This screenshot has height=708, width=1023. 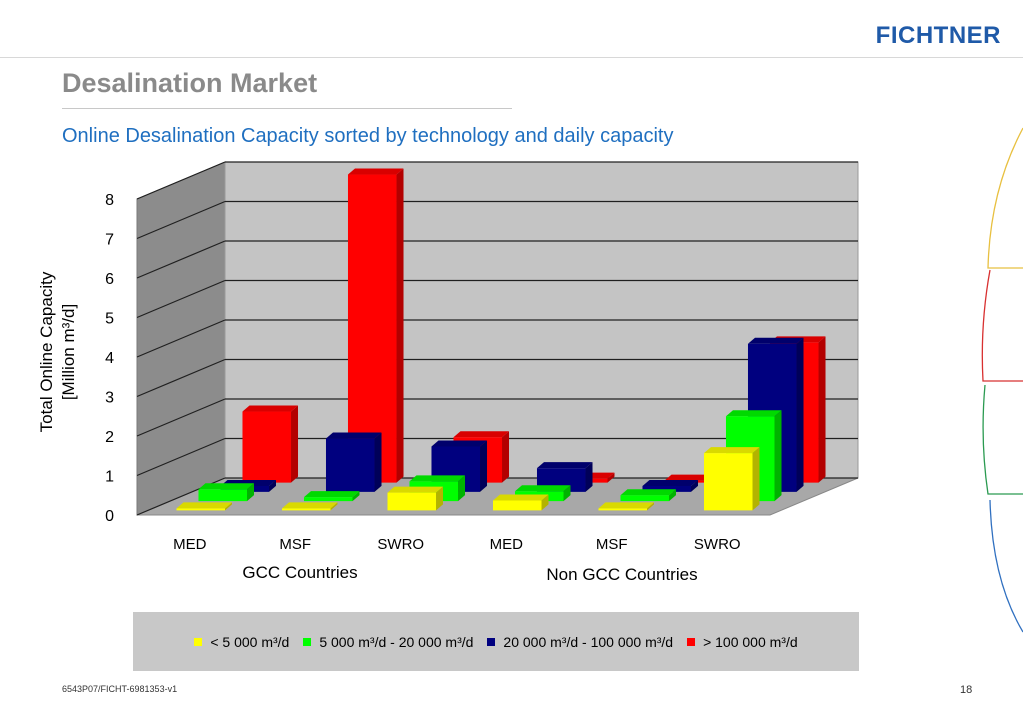 What do you see at coordinates (621, 574) in the screenshot?
I see `group-label-non-gcc: Non GCC Countries` at bounding box center [621, 574].